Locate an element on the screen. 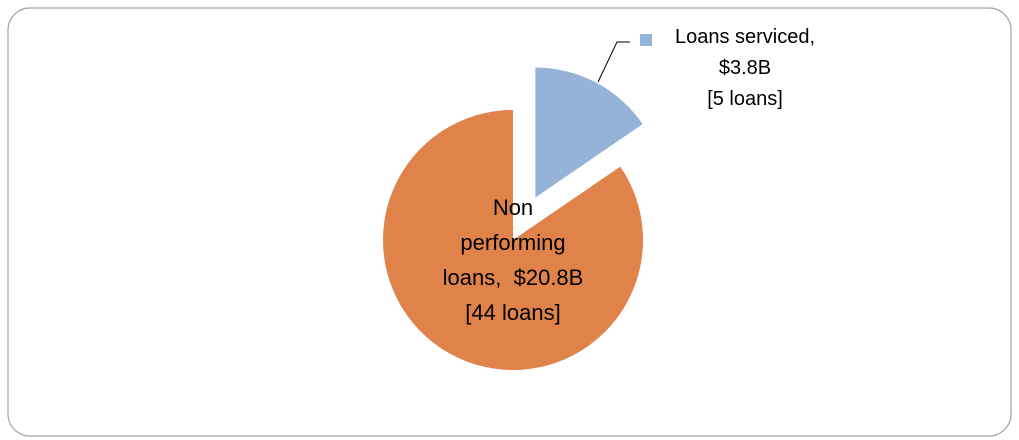 This screenshot has height=440, width=1019. legend-swatch is located at coordinates (646, 40).